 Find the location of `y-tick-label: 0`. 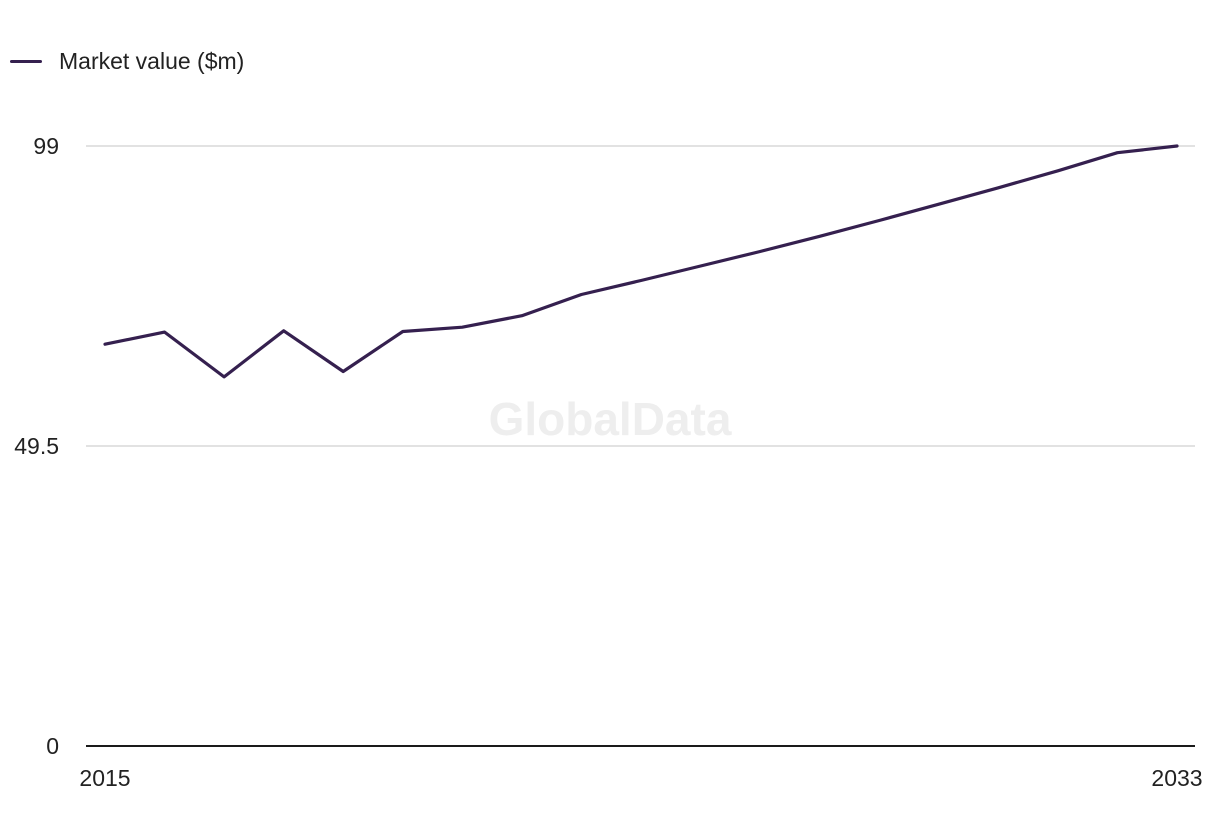

y-tick-label: 0 is located at coordinates (52, 746).